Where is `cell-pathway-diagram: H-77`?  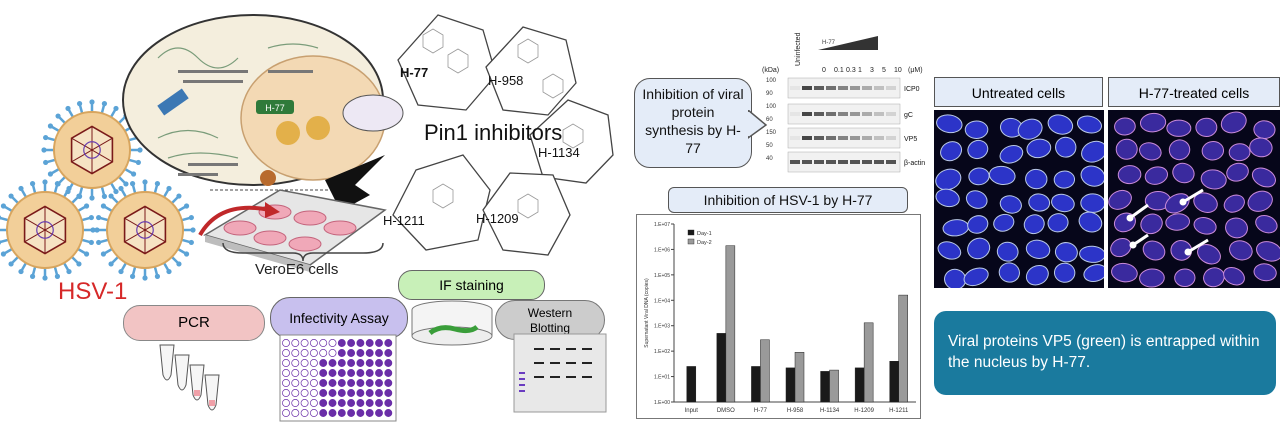
cell-pathway-diagram: H-77 is located at coordinates (263, 100).